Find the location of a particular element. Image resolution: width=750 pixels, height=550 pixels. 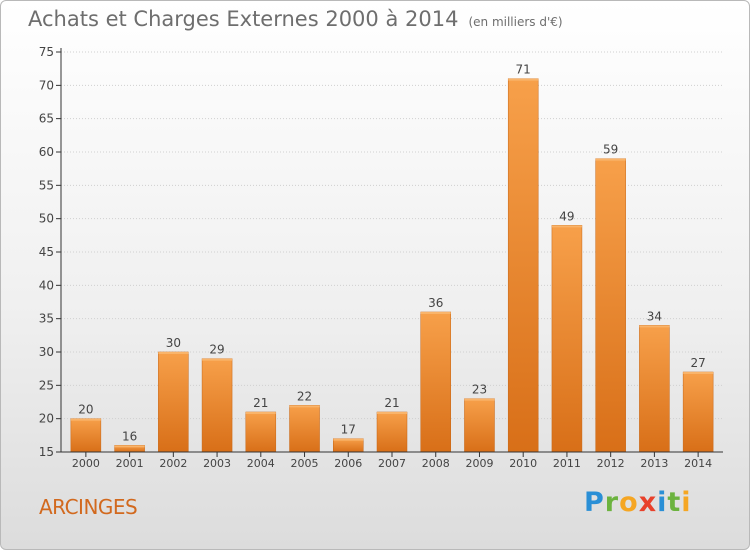

x-tick-label: 2001 is located at coordinates (130, 463).